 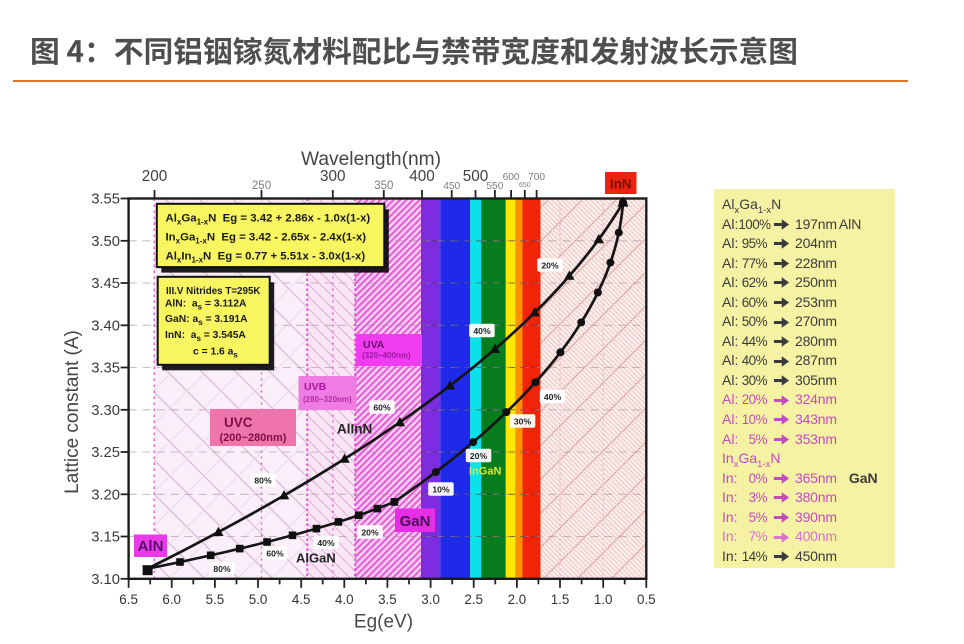 What do you see at coordinates (206, 305) in the screenshot?
I see `svg-text: AlN: as​ = 3.112A` at bounding box center [206, 305].